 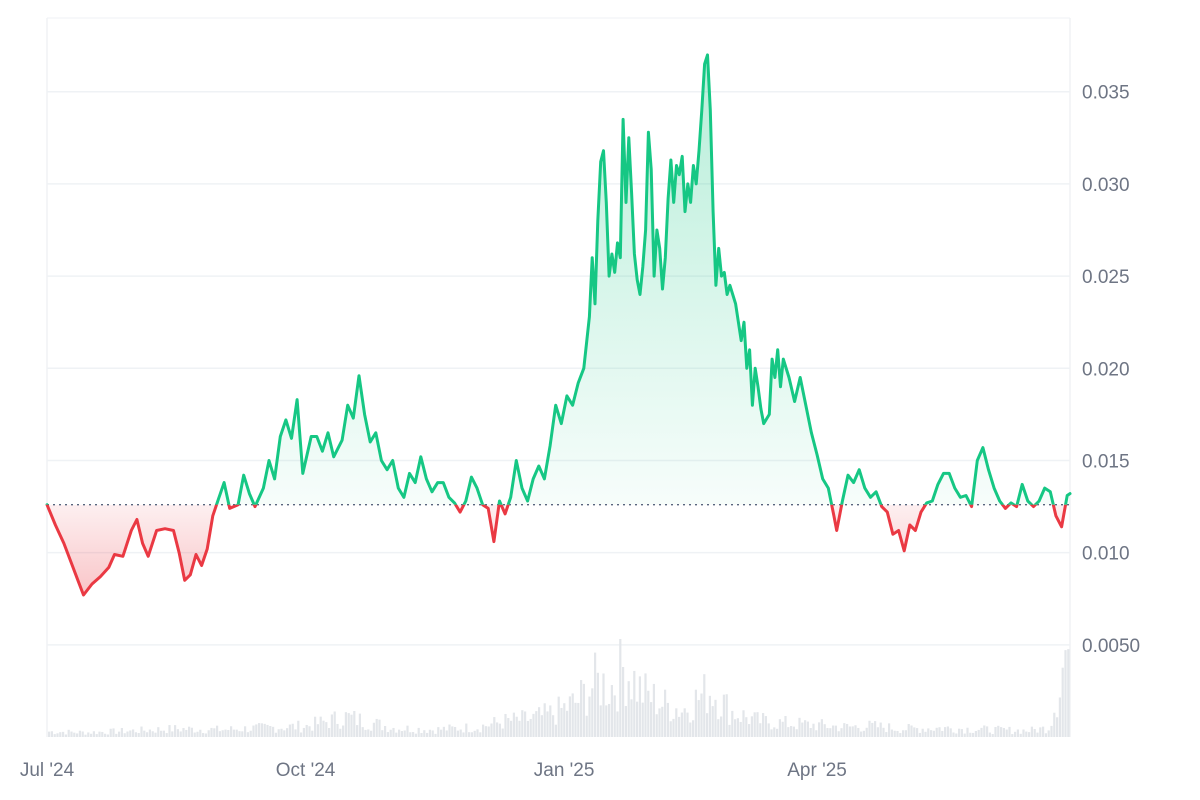 I want to click on x-tick-label: Jul '24, so click(x=47, y=770).